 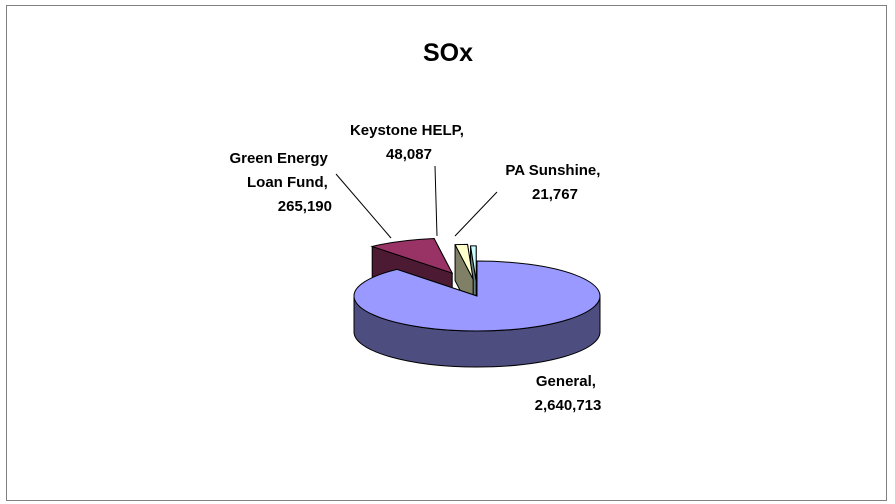 What do you see at coordinates (554, 182) in the screenshot?
I see `label-pa-sunshine: PA Sunshine, 21,767` at bounding box center [554, 182].